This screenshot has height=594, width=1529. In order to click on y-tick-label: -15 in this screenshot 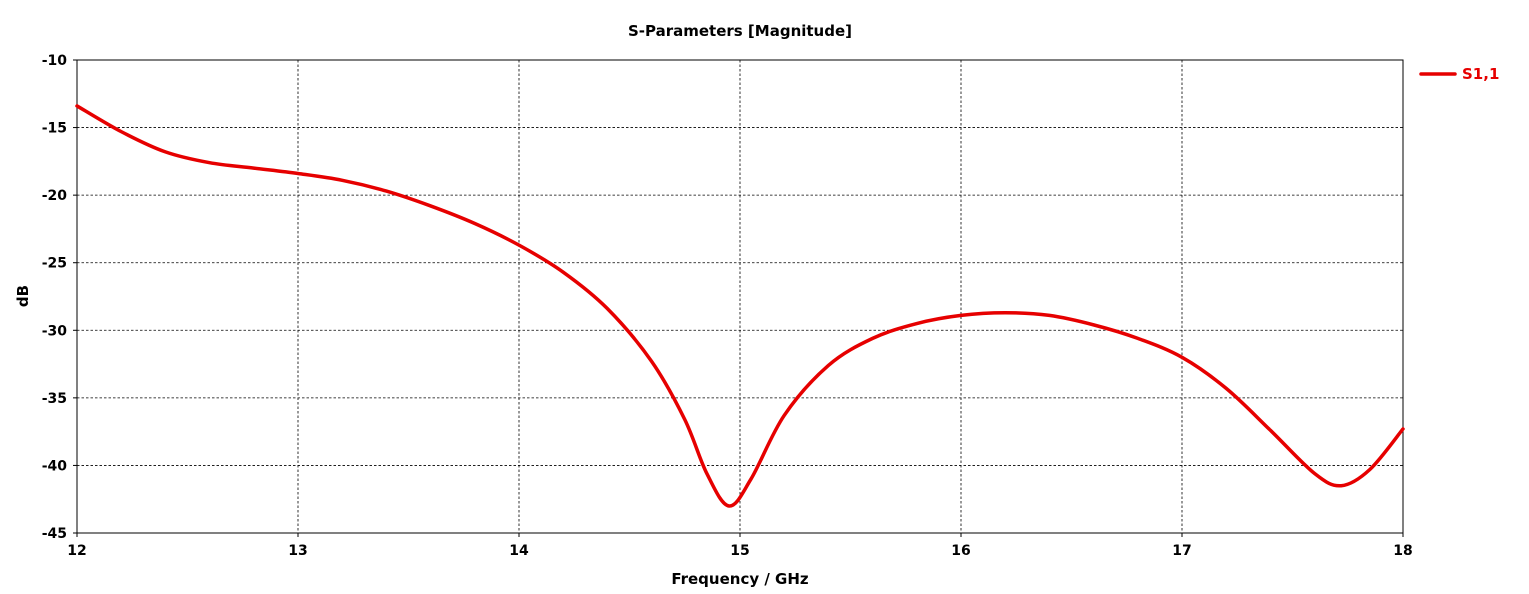, I will do `click(54, 129)`.